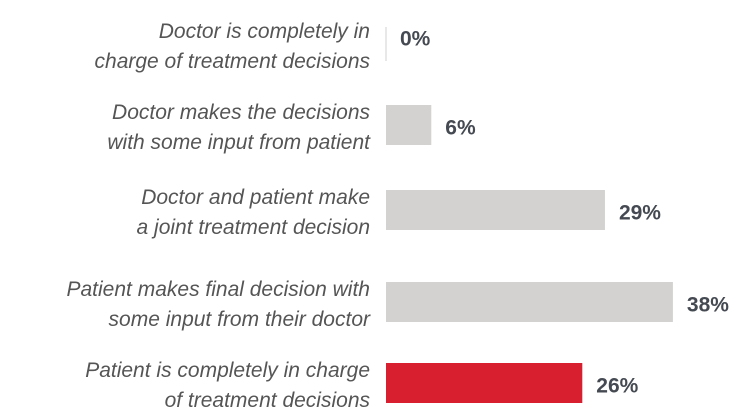  I want to click on category-line: charge of treatment decisions, so click(233, 61).